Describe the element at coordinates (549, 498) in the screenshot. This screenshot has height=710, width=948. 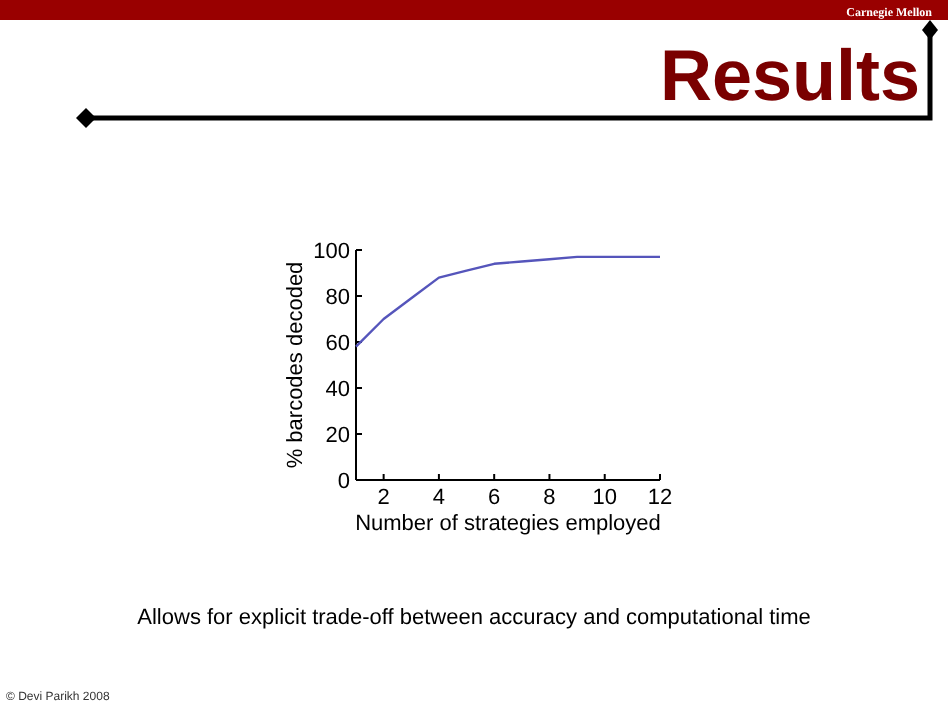
I see `x-tick-label: 8` at that location.